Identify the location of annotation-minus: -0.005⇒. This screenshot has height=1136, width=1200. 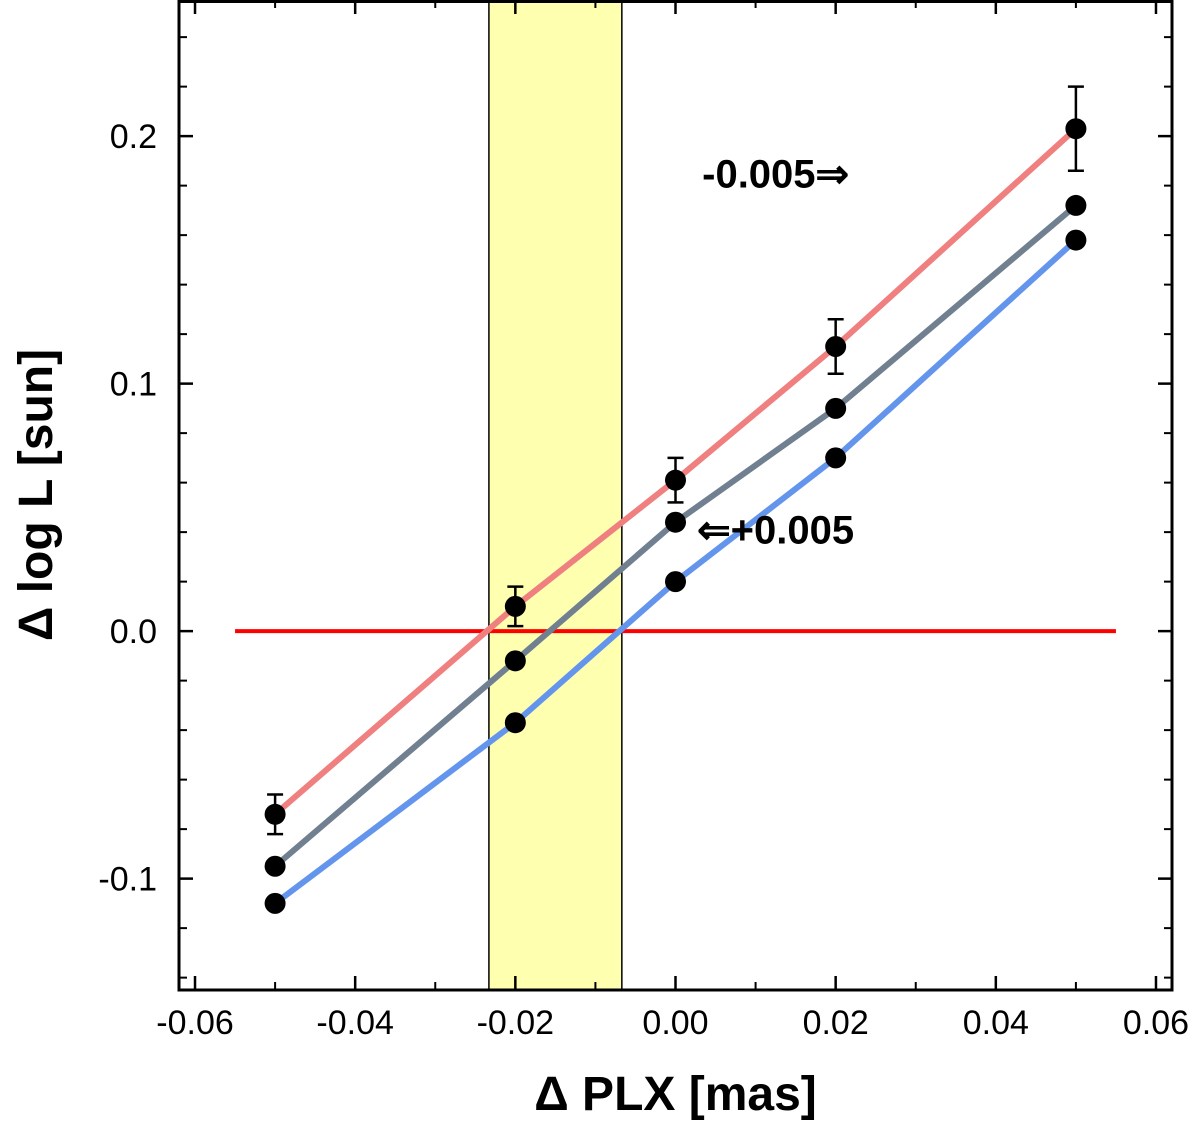
(775, 174).